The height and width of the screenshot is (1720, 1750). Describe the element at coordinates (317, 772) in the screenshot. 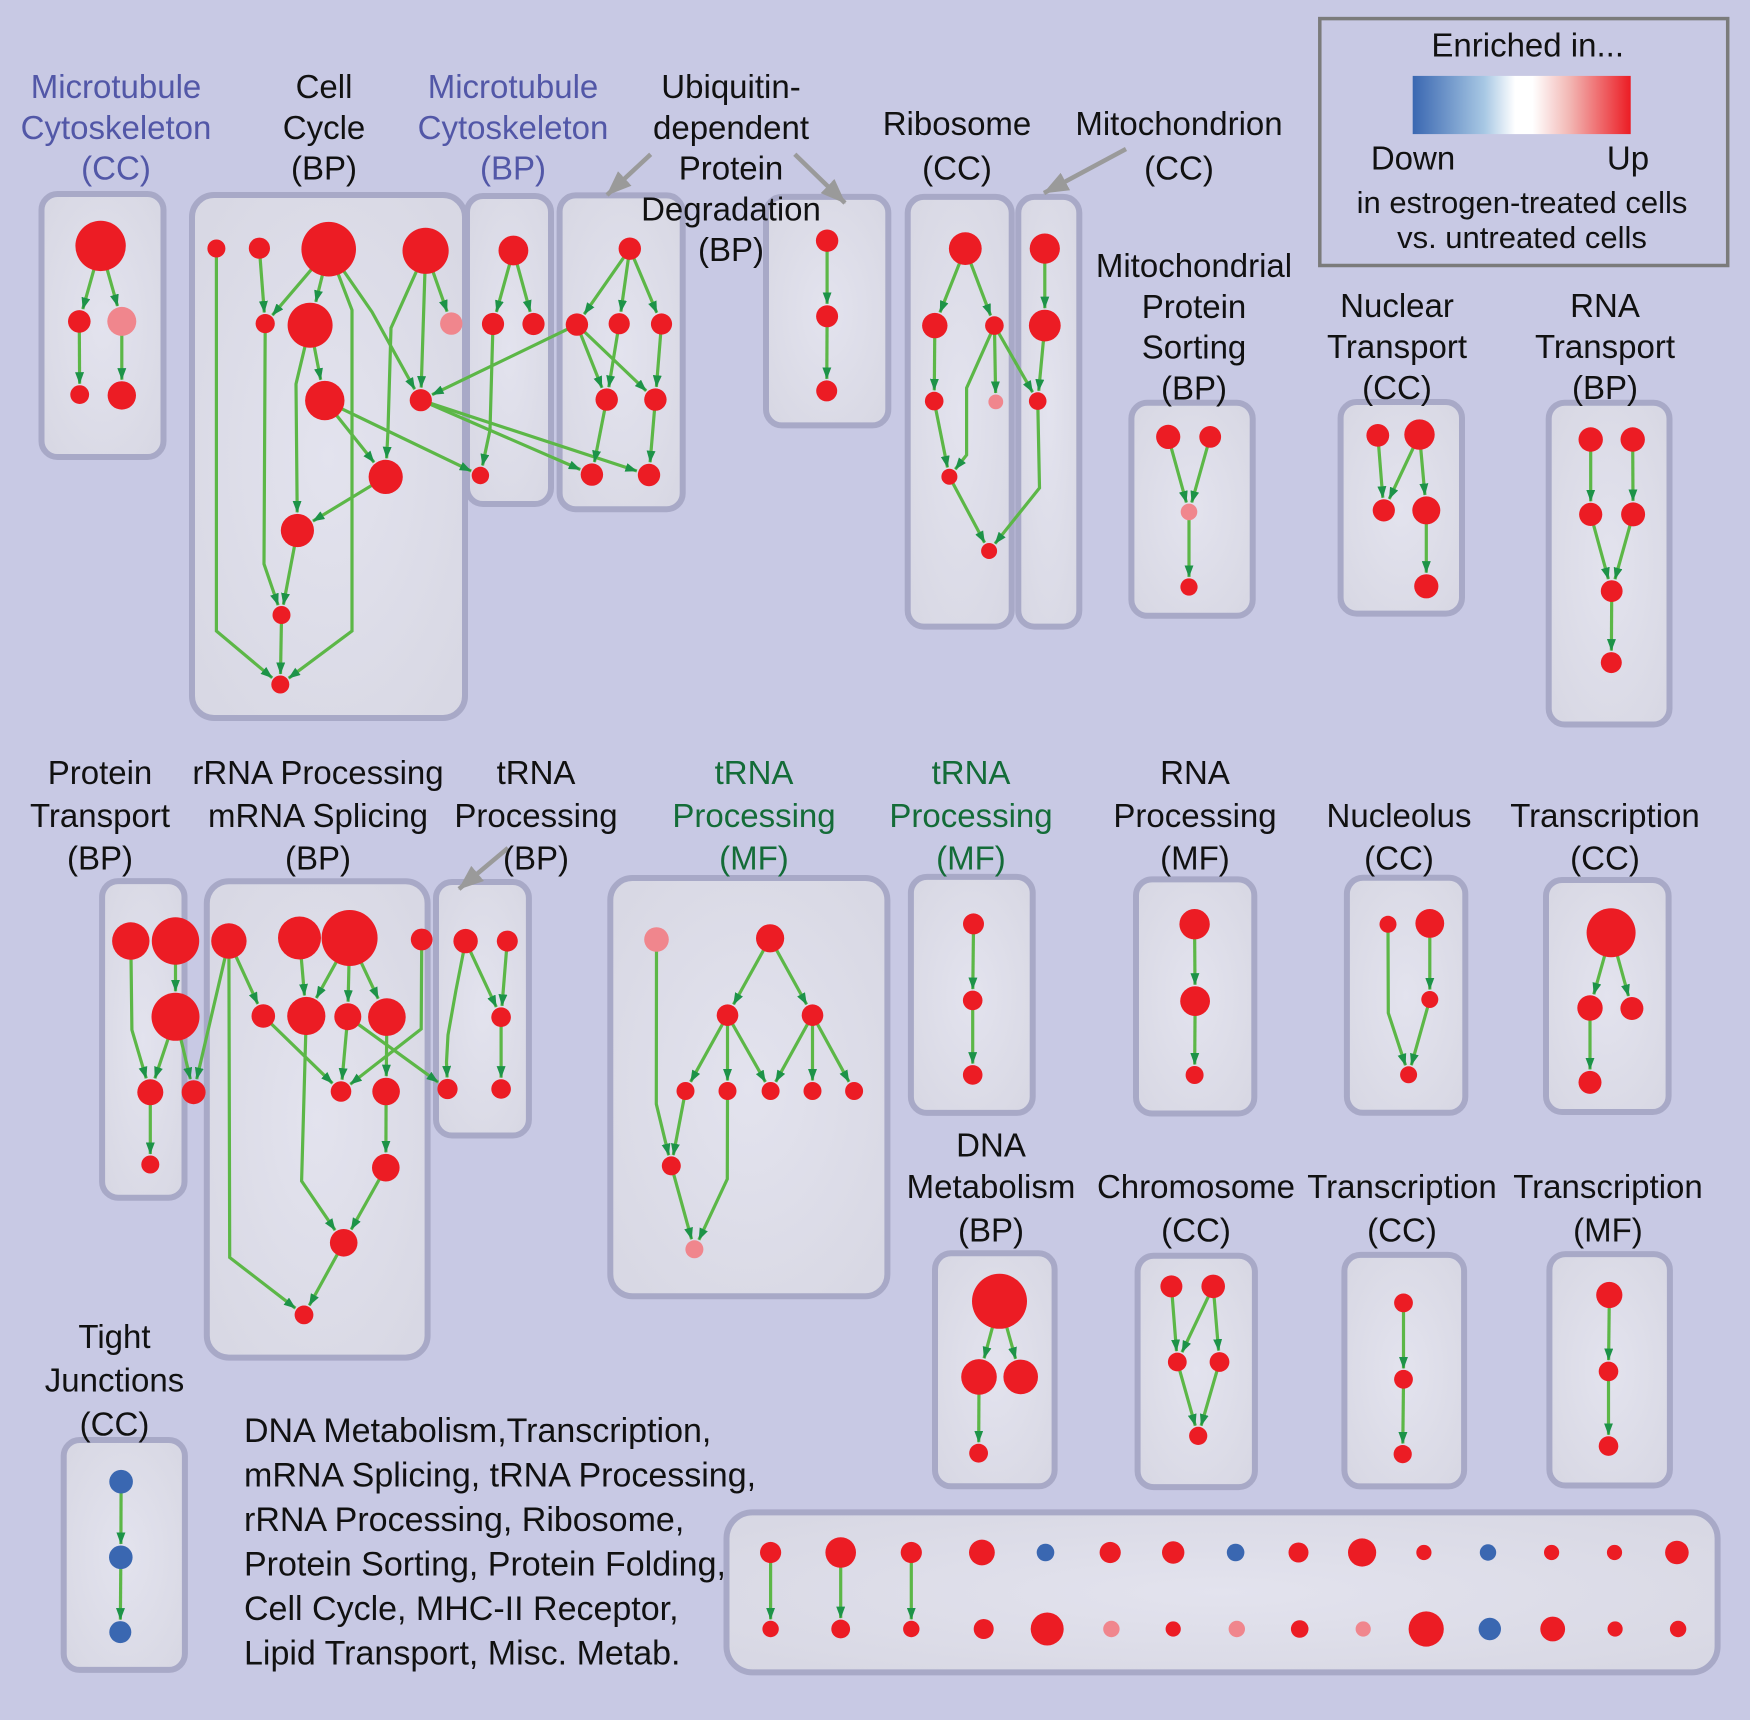

I see `svg-text: rRNA Processing` at that location.